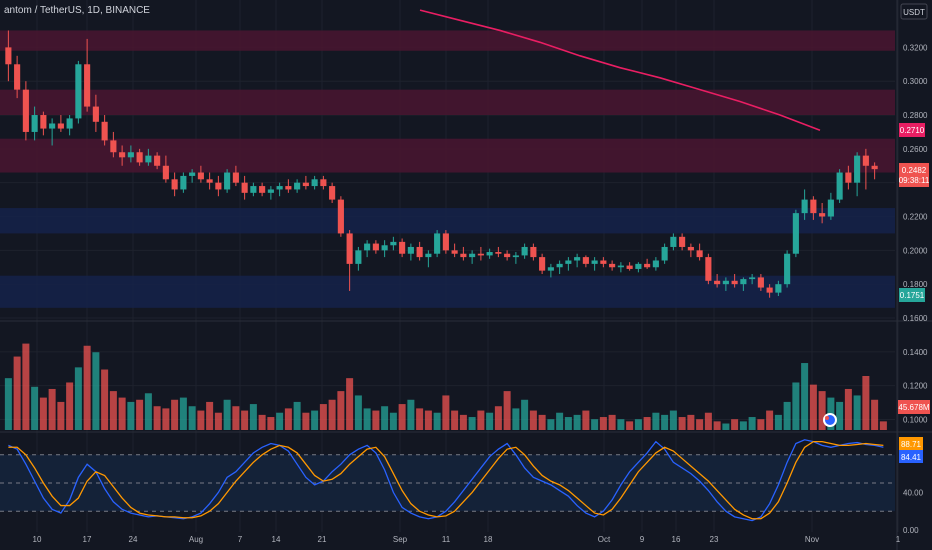  What do you see at coordinates (911, 456) in the screenshot?
I see `stoch-k-badge` at bounding box center [911, 456].